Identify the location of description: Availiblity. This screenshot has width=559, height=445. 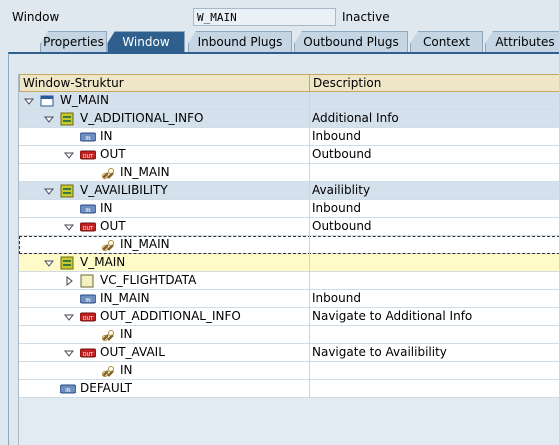
(341, 190).